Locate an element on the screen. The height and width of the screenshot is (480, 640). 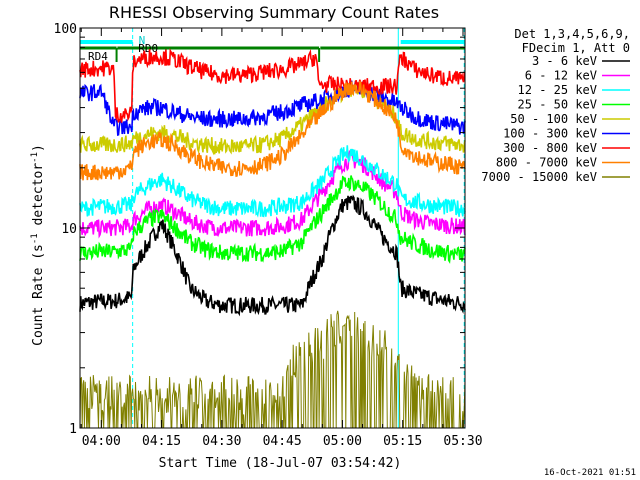
x-tick-label-1: 04:15 is located at coordinates (161, 441).